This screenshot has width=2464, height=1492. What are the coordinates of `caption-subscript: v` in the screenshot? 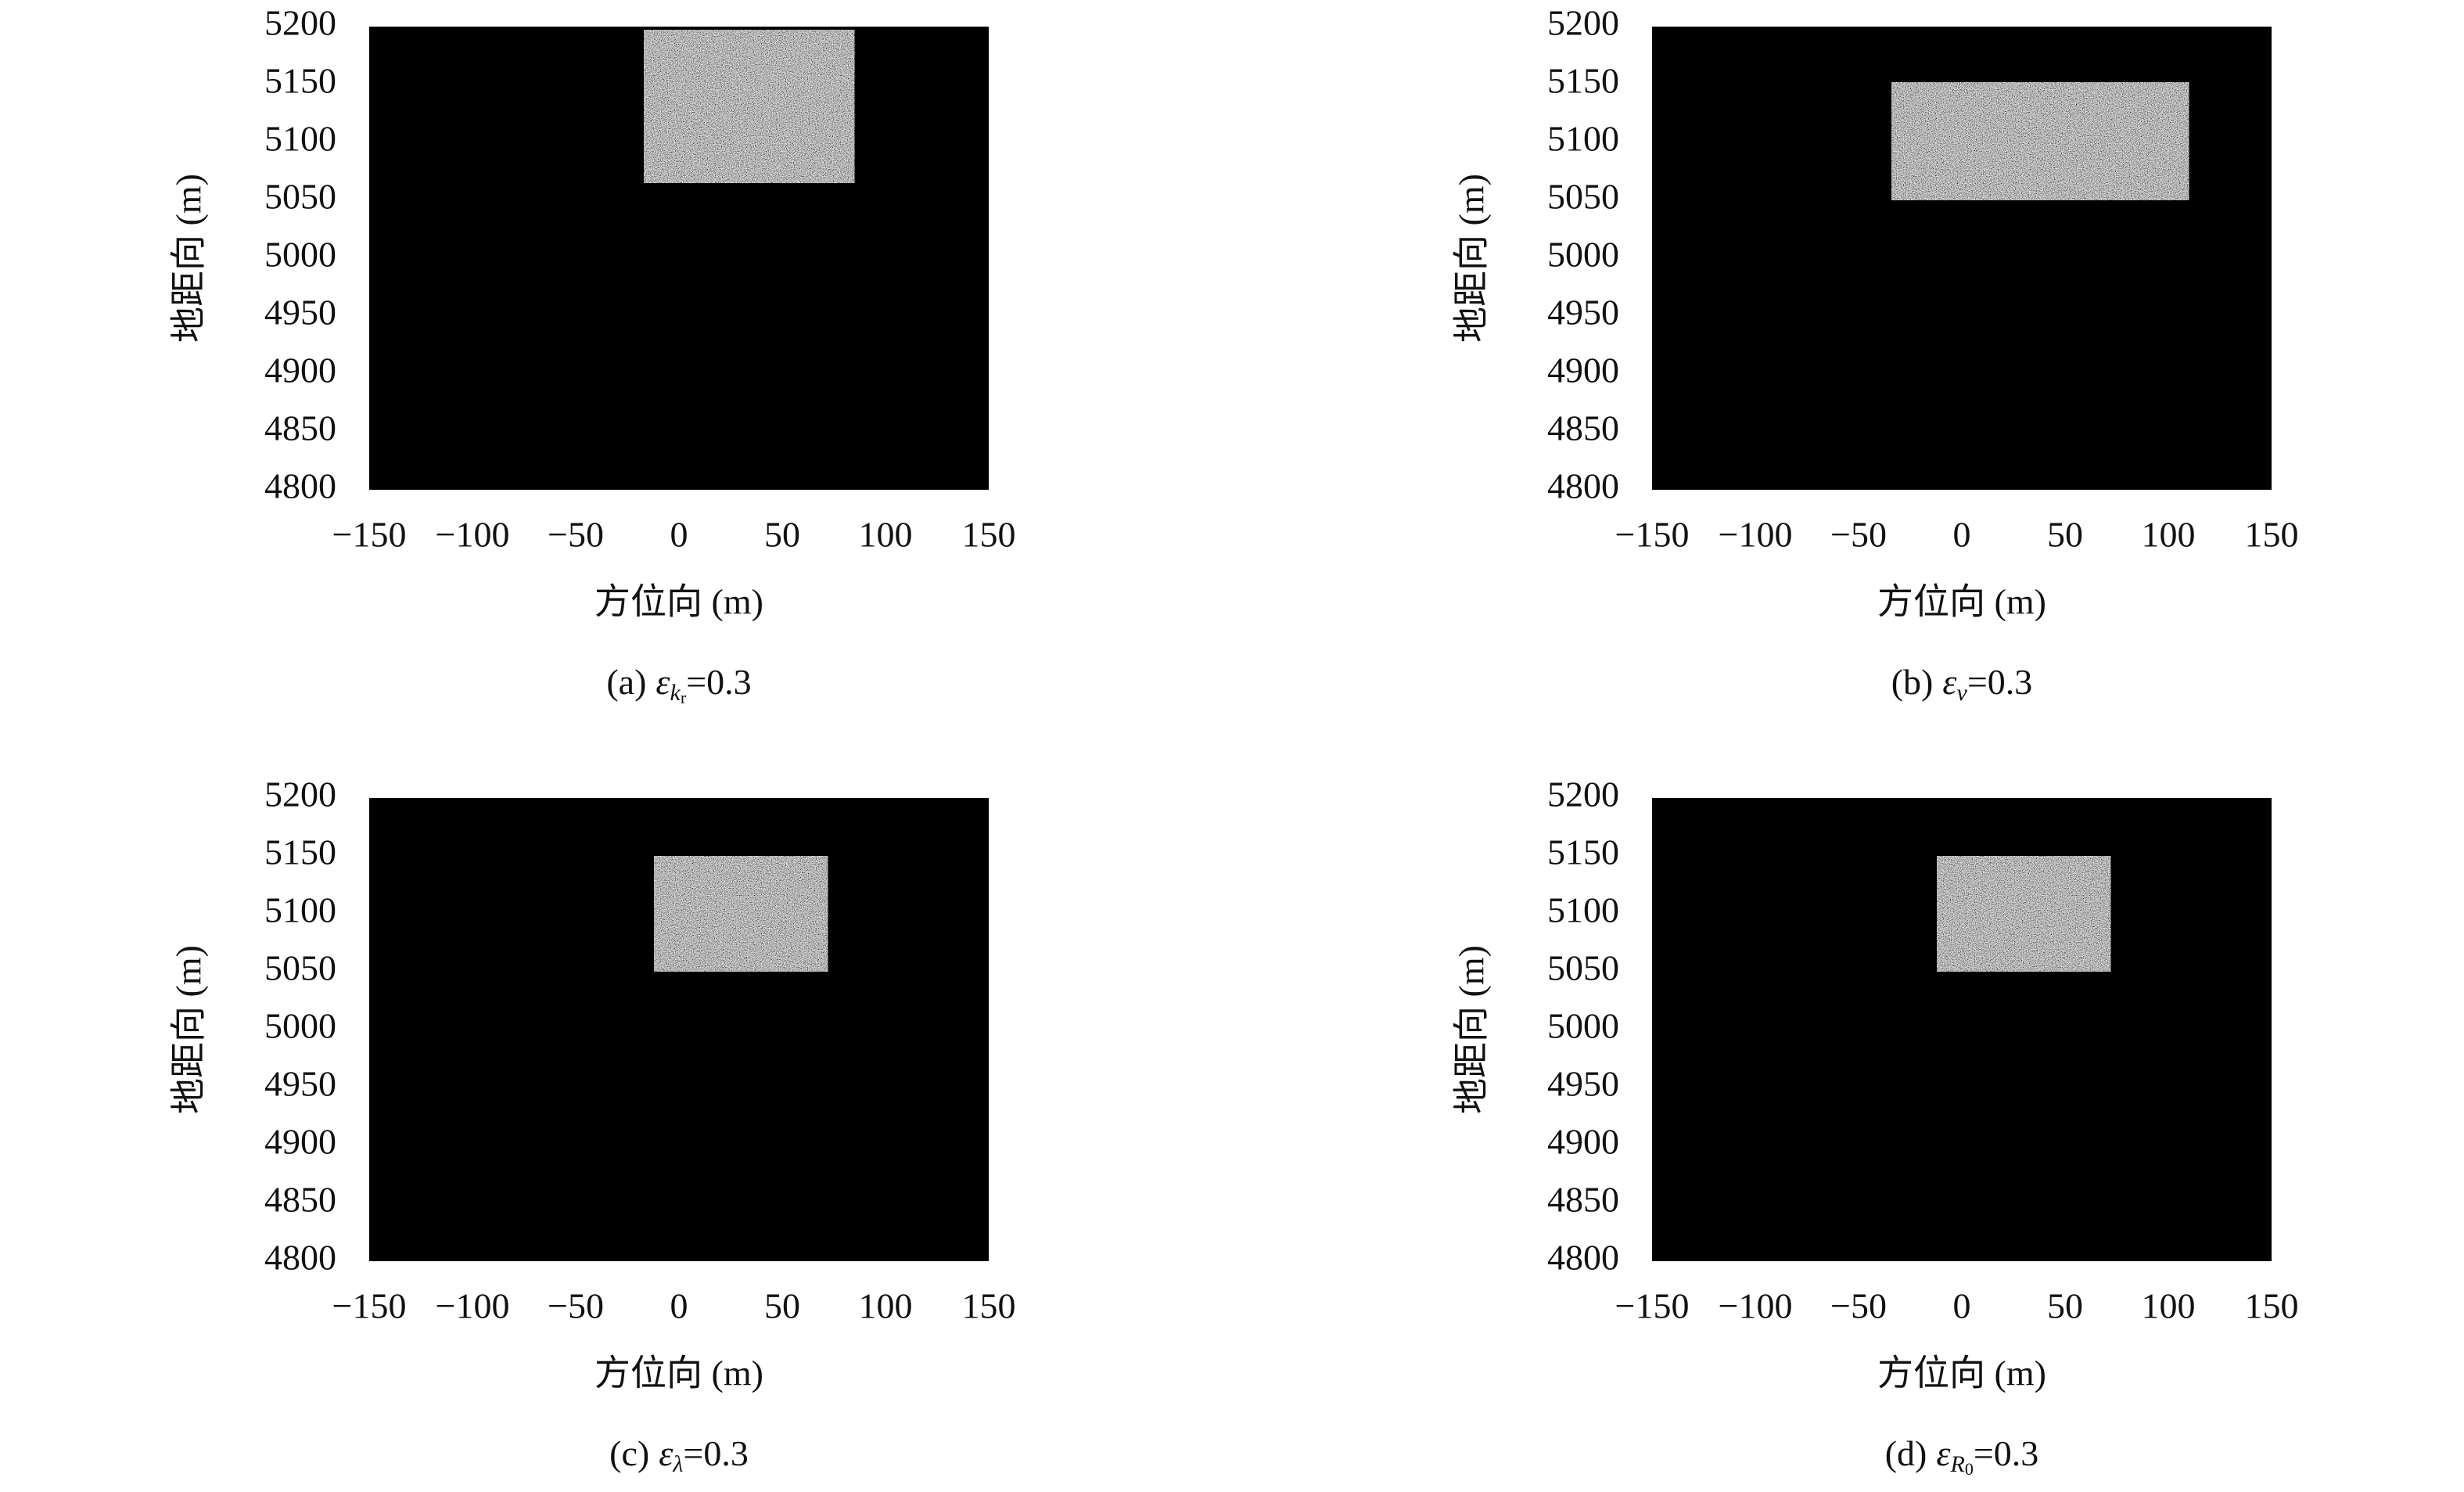 It's located at (1962, 693).